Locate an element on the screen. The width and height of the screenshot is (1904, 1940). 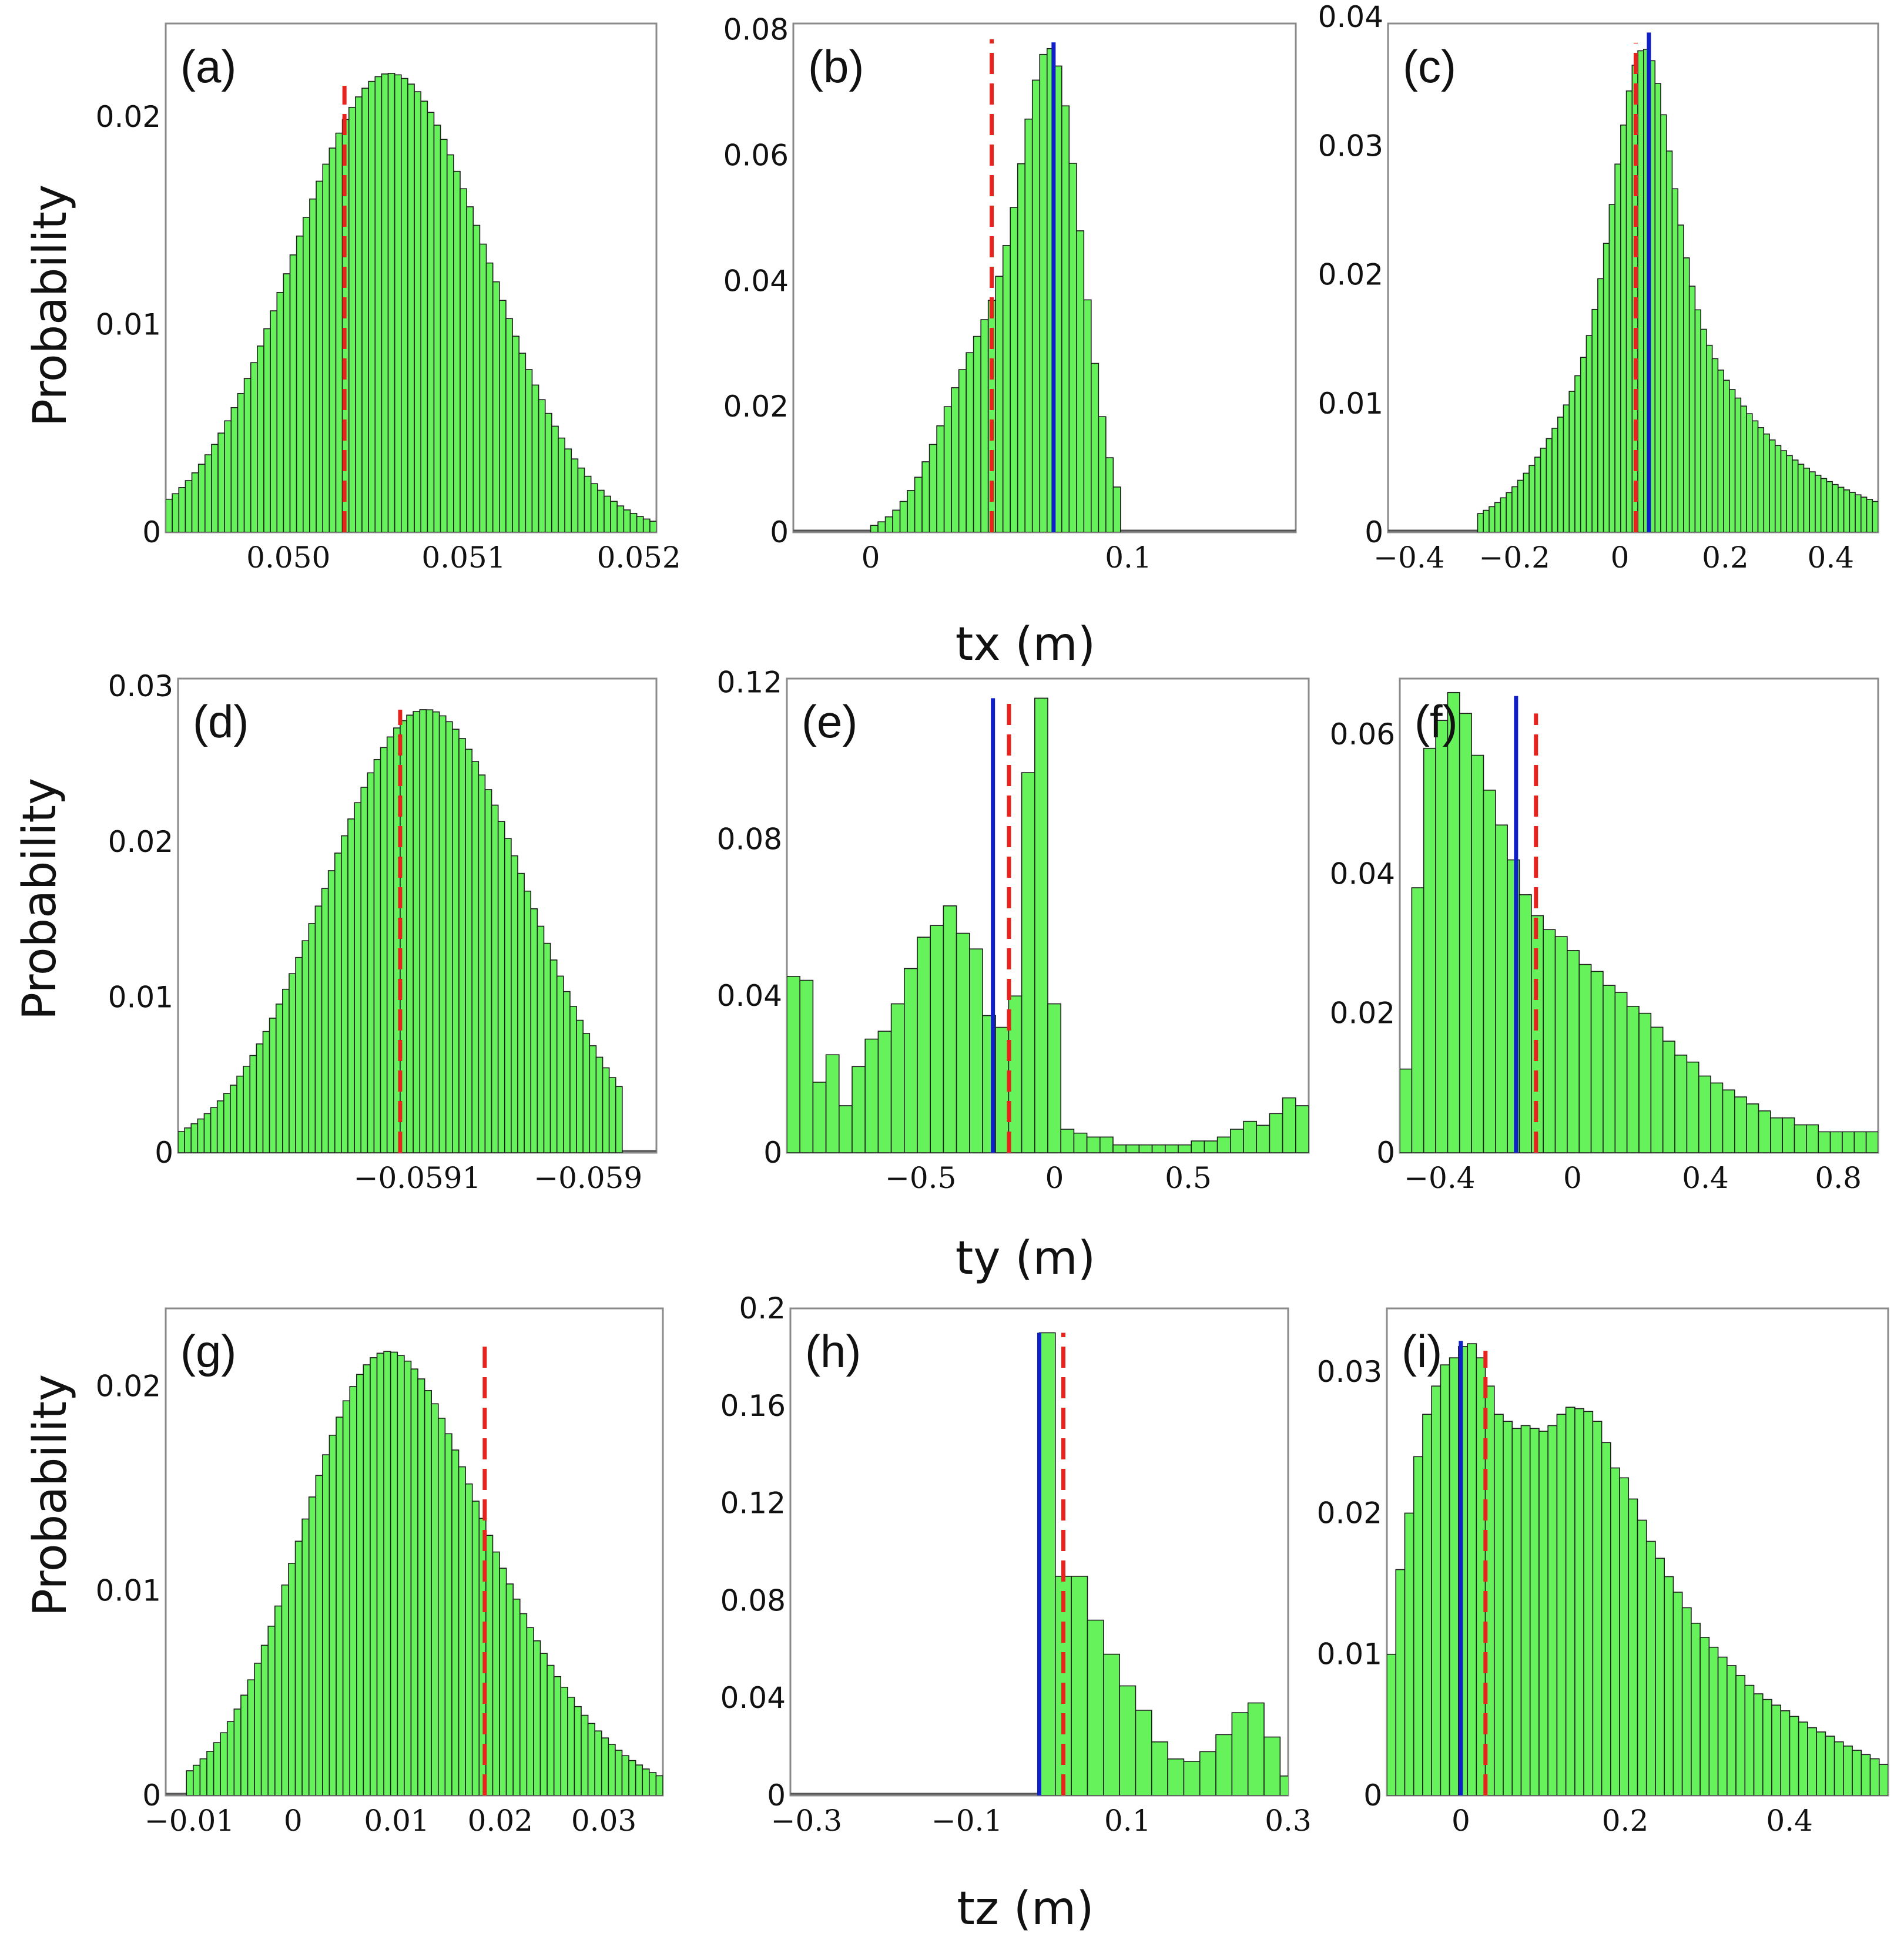
x-axis-title-tx: tx (m) is located at coordinates (1025, 644).